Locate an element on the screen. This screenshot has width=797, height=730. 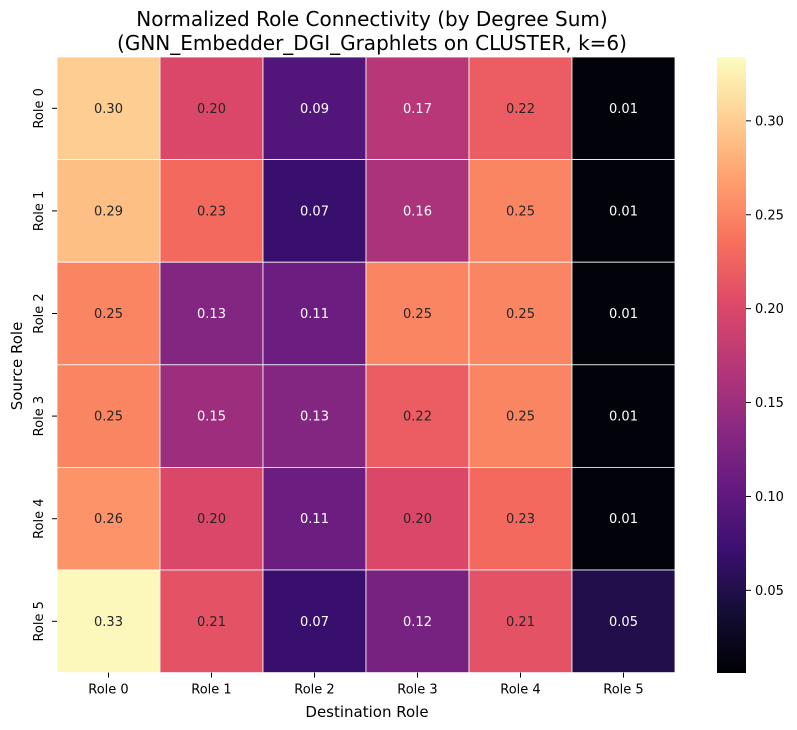
y-axis-label: Source Role is located at coordinates (17, 366).